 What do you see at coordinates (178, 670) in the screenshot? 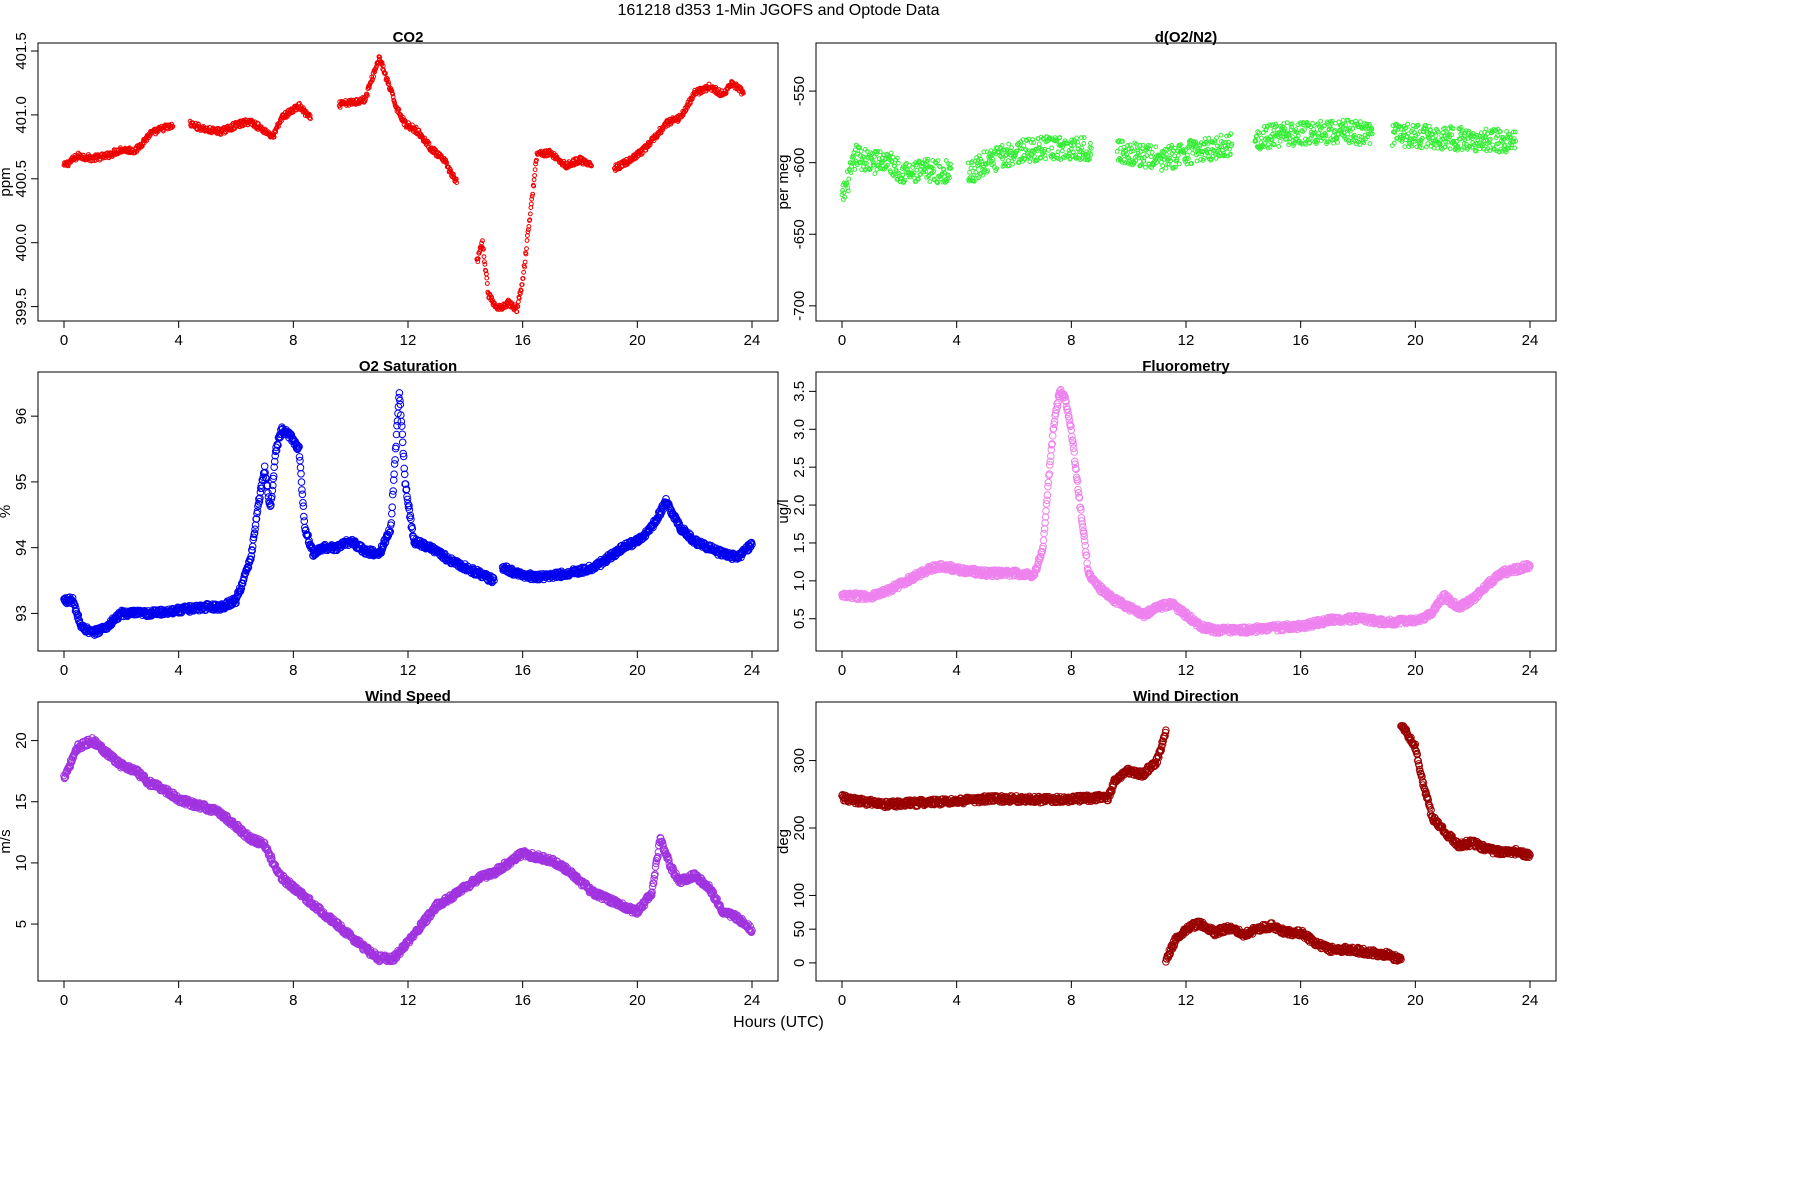
I see `x-tick-label: 4` at bounding box center [178, 670].